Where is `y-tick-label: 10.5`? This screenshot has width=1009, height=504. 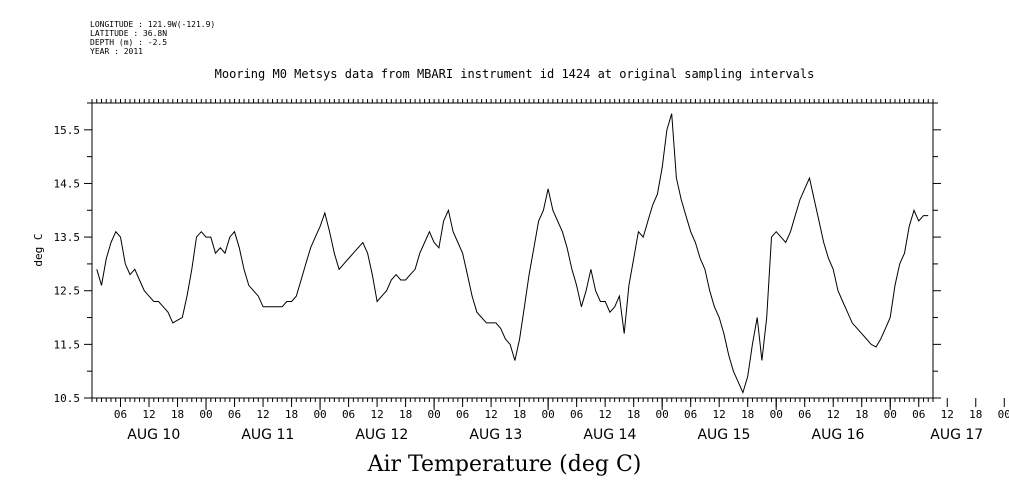
y-tick-label: 10.5 is located at coordinates (67, 398).